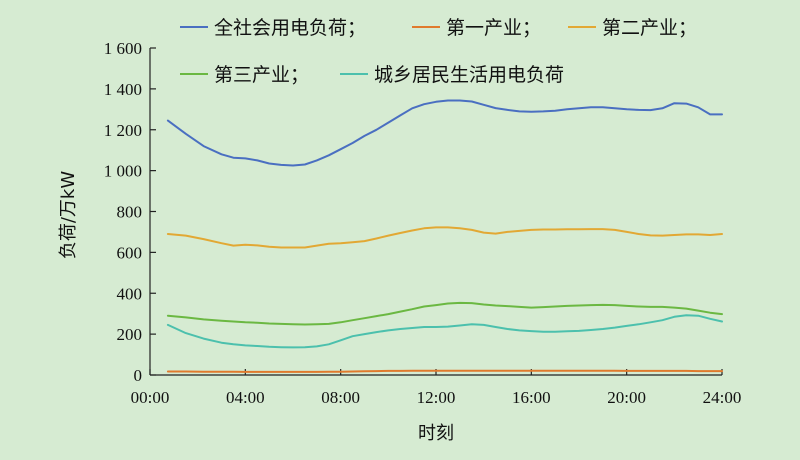 This screenshot has width=800, height=460. I want to click on y-tick-label: 400, so click(130, 293).